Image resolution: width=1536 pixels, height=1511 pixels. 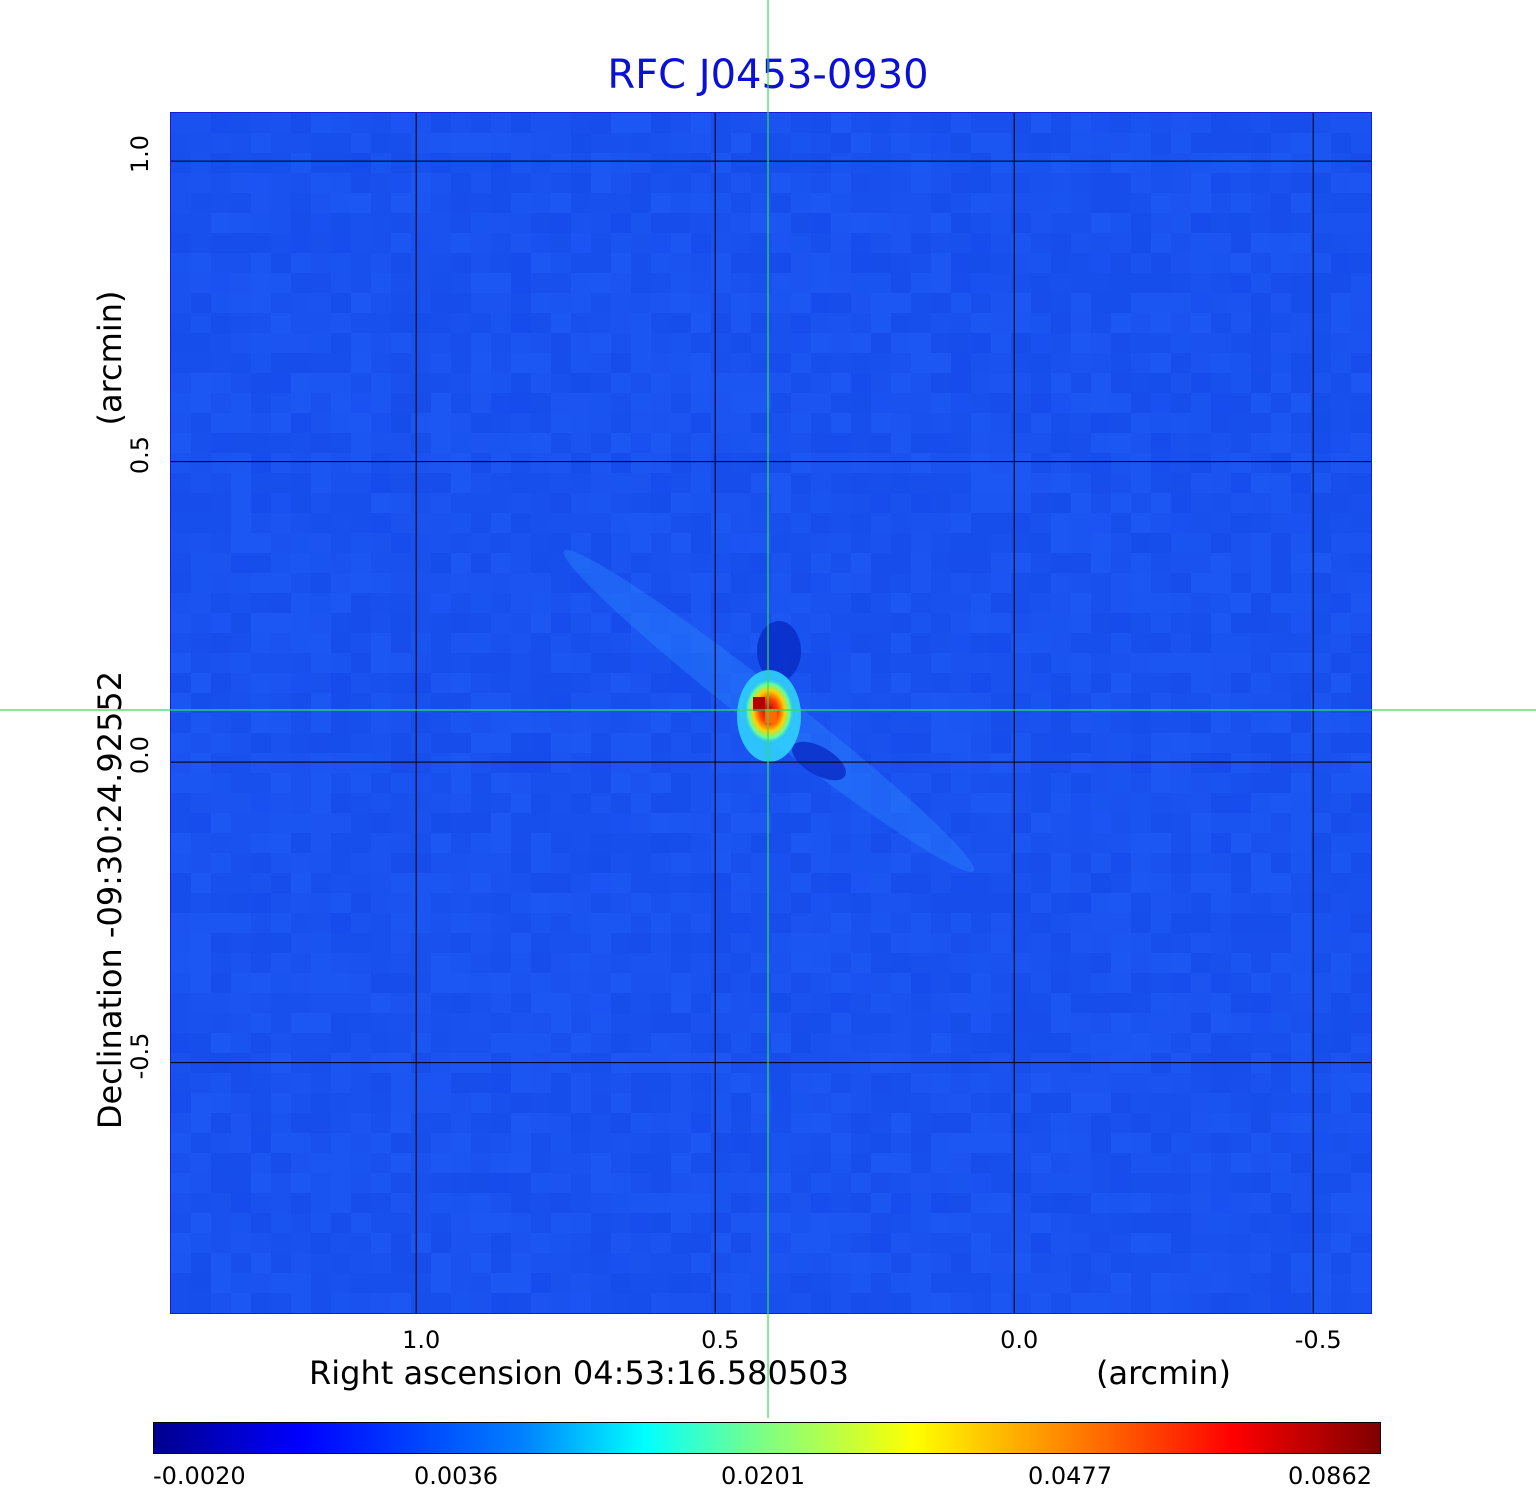 I want to click on x-axis-unit: (arcmin), so click(x=1163, y=1373).